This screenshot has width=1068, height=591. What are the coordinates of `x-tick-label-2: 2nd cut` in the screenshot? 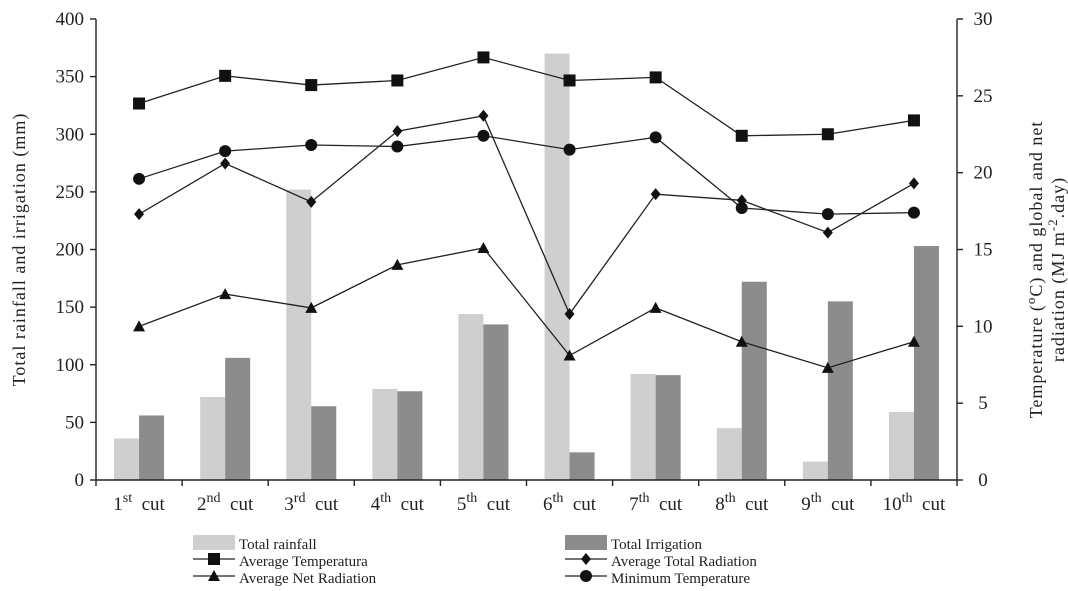 It's located at (225, 503).